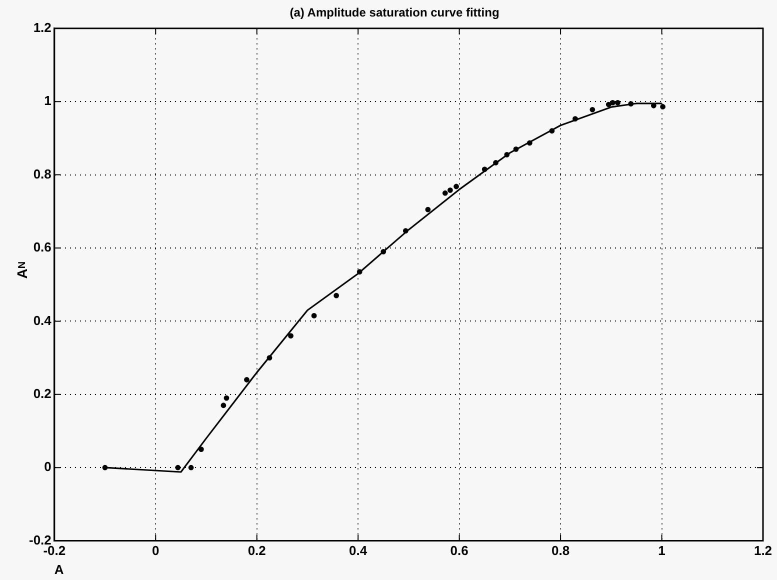 Image resolution: width=777 pixels, height=580 pixels. What do you see at coordinates (662, 550) in the screenshot?
I see `x-tick-label: 1` at bounding box center [662, 550].